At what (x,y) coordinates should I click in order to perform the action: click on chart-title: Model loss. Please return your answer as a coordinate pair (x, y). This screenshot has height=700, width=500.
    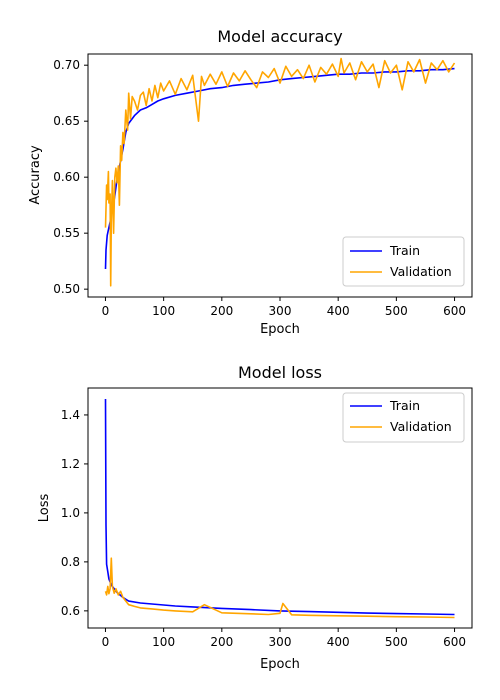
    Looking at the image, I should click on (280, 372).